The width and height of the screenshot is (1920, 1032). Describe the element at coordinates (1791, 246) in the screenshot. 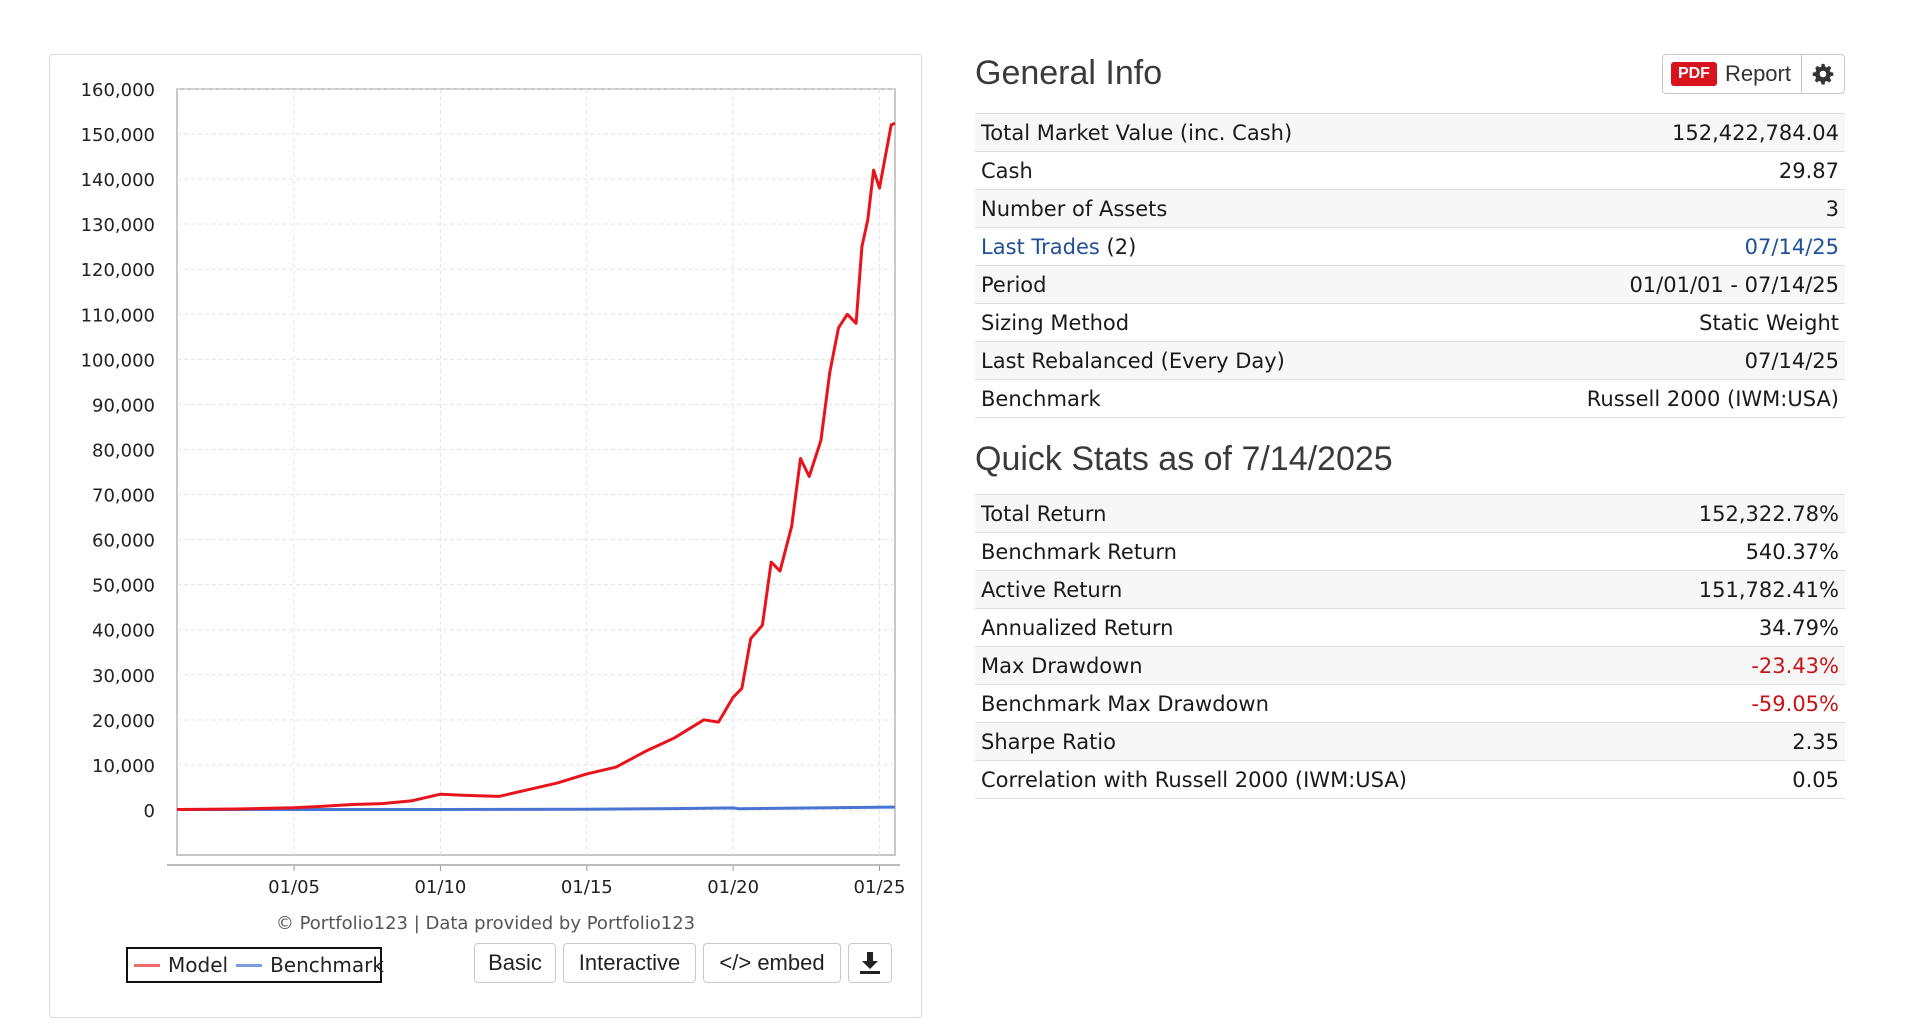

I see `last-trades-date-link: 07/14/25` at that location.